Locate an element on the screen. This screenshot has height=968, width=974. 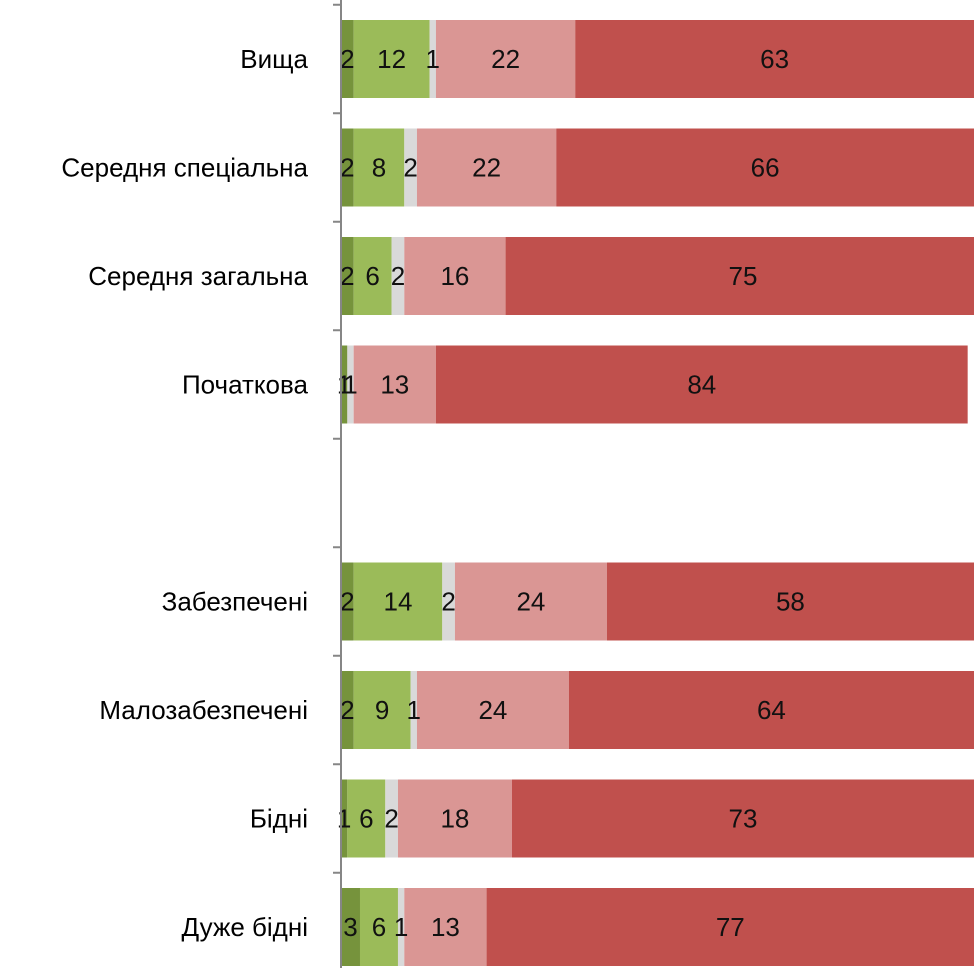
category-label: Забезпечені is located at coordinates (235, 602).